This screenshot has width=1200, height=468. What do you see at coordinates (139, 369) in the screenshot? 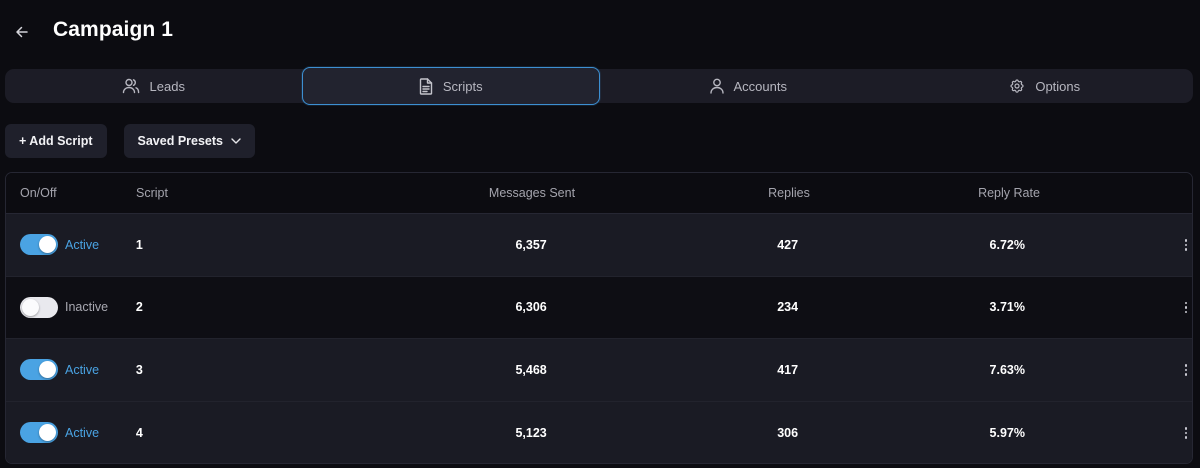
I see `script-cell: 3` at bounding box center [139, 369].